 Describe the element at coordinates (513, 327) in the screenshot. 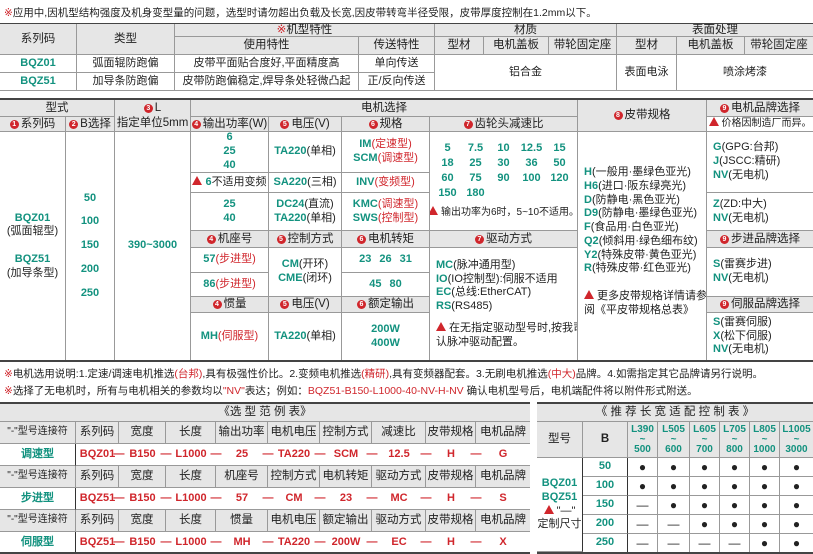

I see `cell-text: 在无指定驱动型号时,按我司默` at that location.